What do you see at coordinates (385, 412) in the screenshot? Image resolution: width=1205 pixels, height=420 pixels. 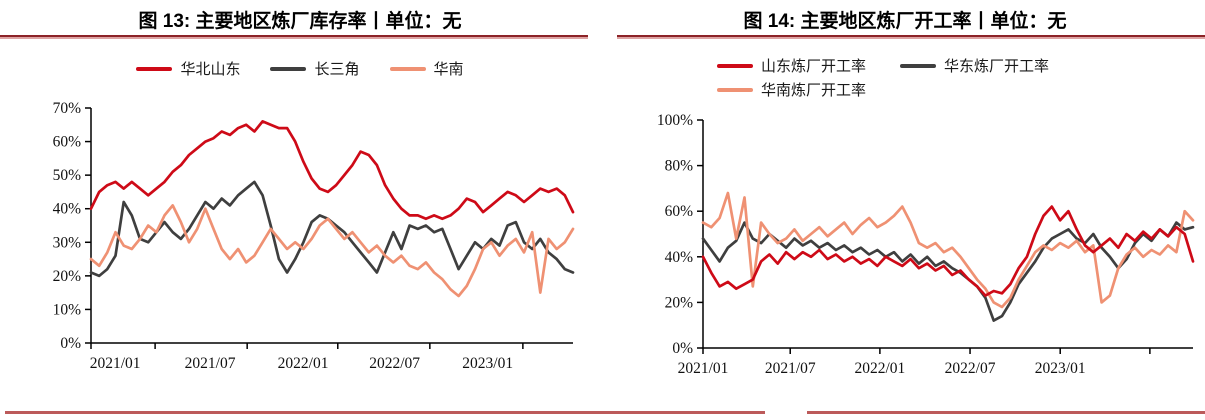 I see `bottom-rule-left` at bounding box center [385, 412].